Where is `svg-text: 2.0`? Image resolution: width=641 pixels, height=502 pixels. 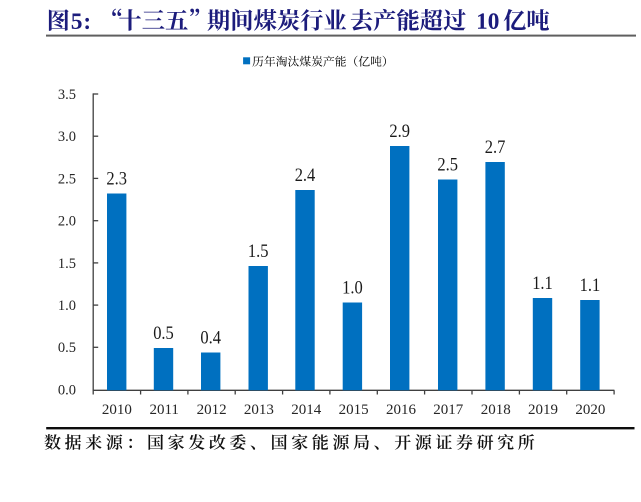
svg-text: 2.0 is located at coordinates (67, 222).